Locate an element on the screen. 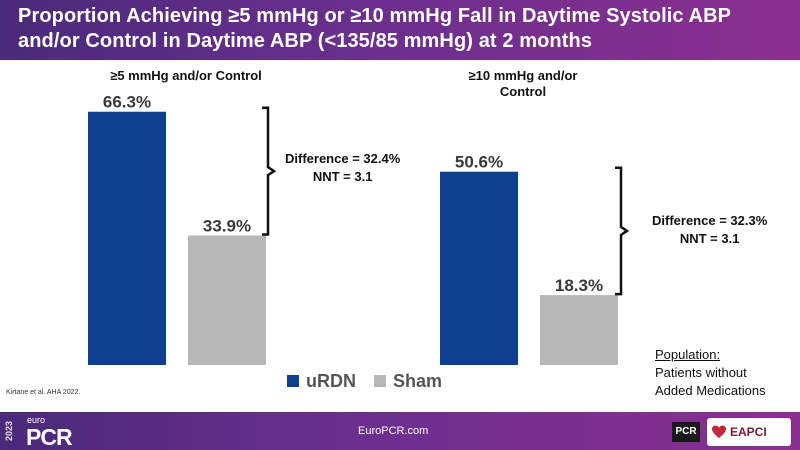 The width and height of the screenshot is (800, 450). population-line-2: Added Medications is located at coordinates (710, 390).